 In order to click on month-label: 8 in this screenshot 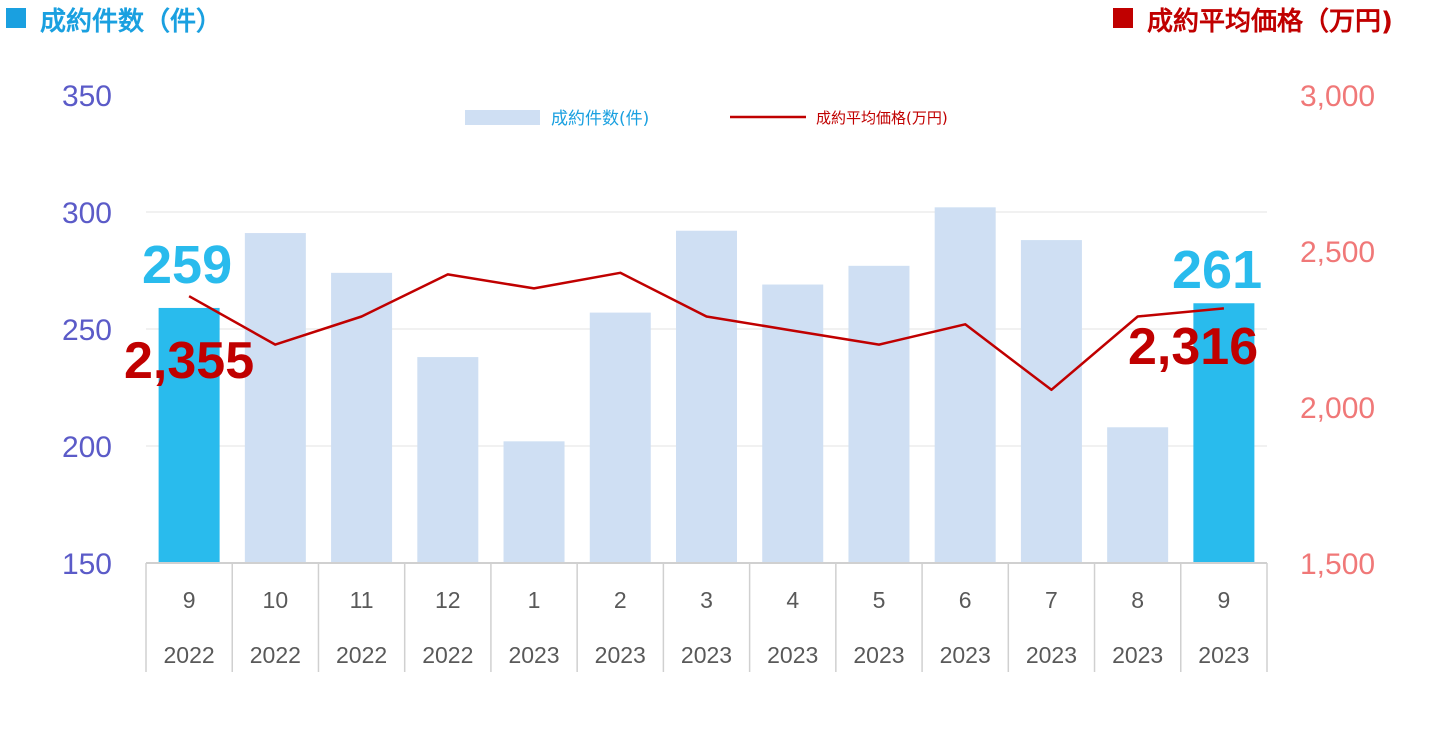, I will do `click(1137, 600)`.